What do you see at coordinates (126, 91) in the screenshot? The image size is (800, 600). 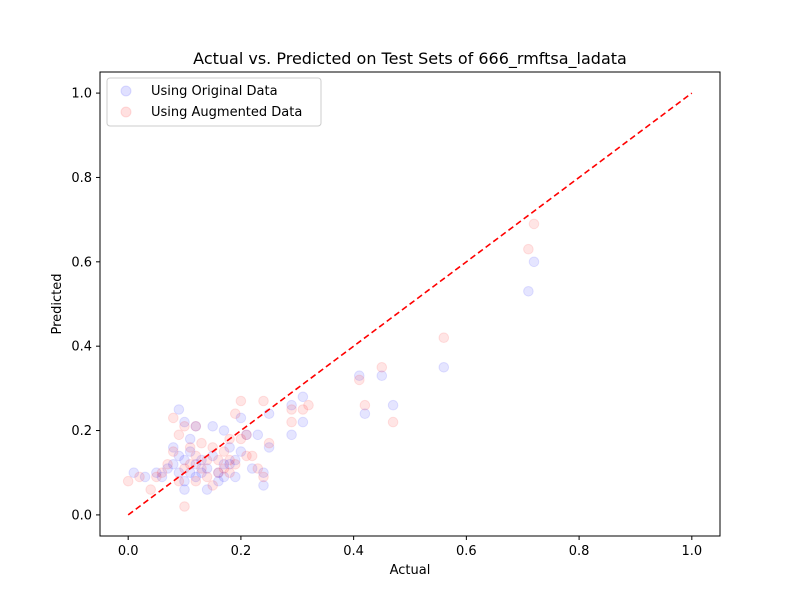 I see `legend-marker-original` at bounding box center [126, 91].